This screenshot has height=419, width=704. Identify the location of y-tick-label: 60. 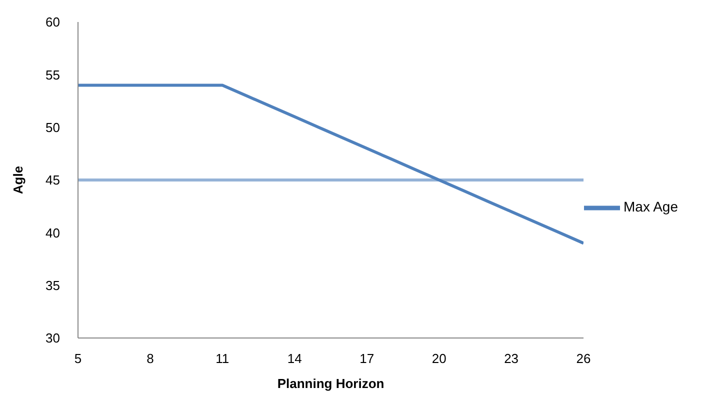
(53, 22).